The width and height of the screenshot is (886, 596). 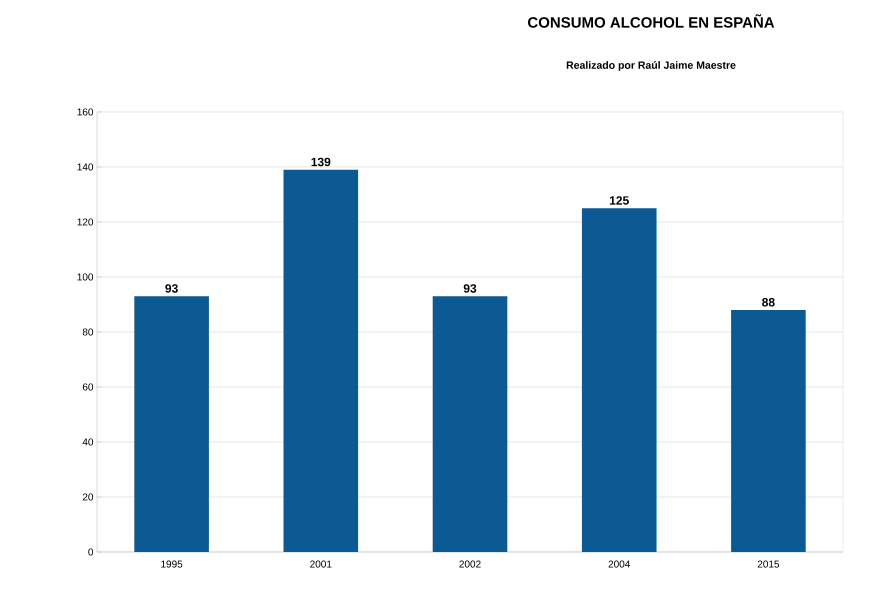 What do you see at coordinates (321, 564) in the screenshot?
I see `x-tick-label: 2001` at bounding box center [321, 564].